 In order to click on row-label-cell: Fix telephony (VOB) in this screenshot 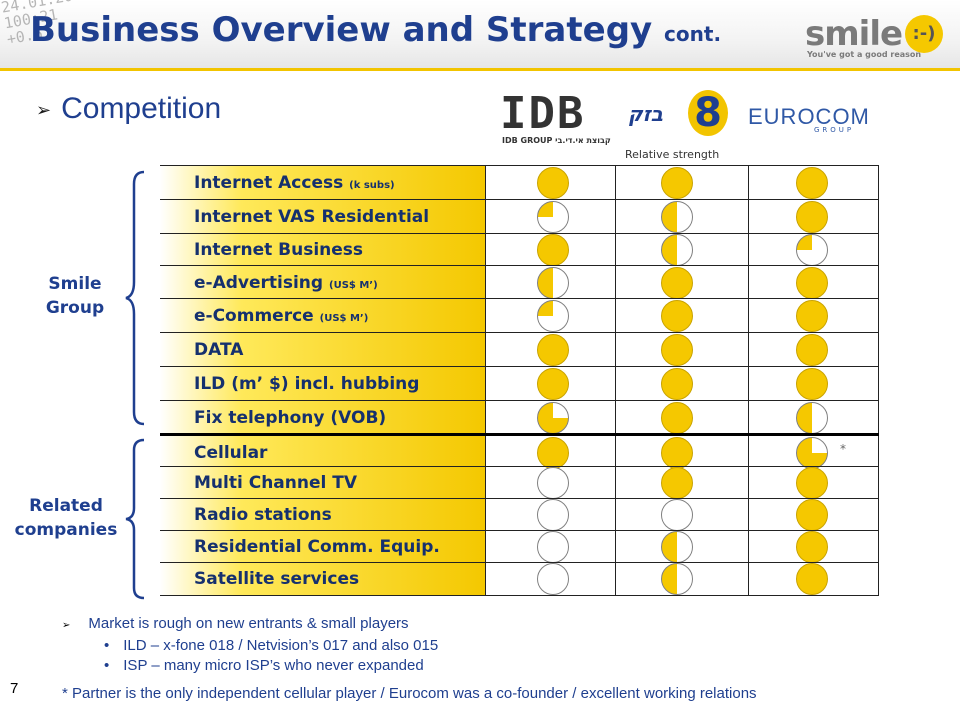, I will do `click(323, 417)`.